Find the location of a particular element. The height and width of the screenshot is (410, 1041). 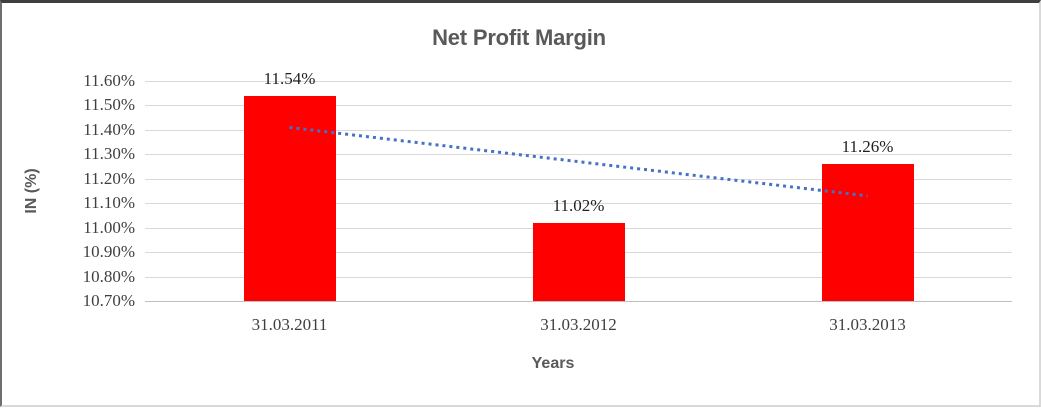

bar-value-label: 11.54% is located at coordinates (289, 78).